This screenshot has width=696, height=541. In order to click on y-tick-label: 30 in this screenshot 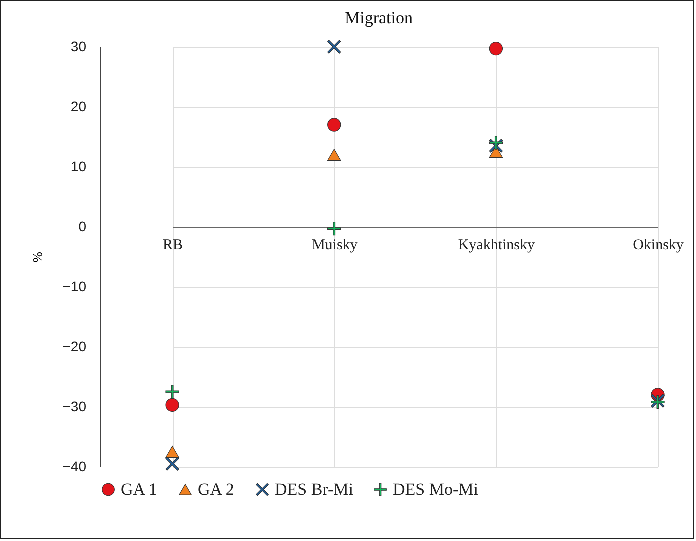, I will do `click(78, 46)`.